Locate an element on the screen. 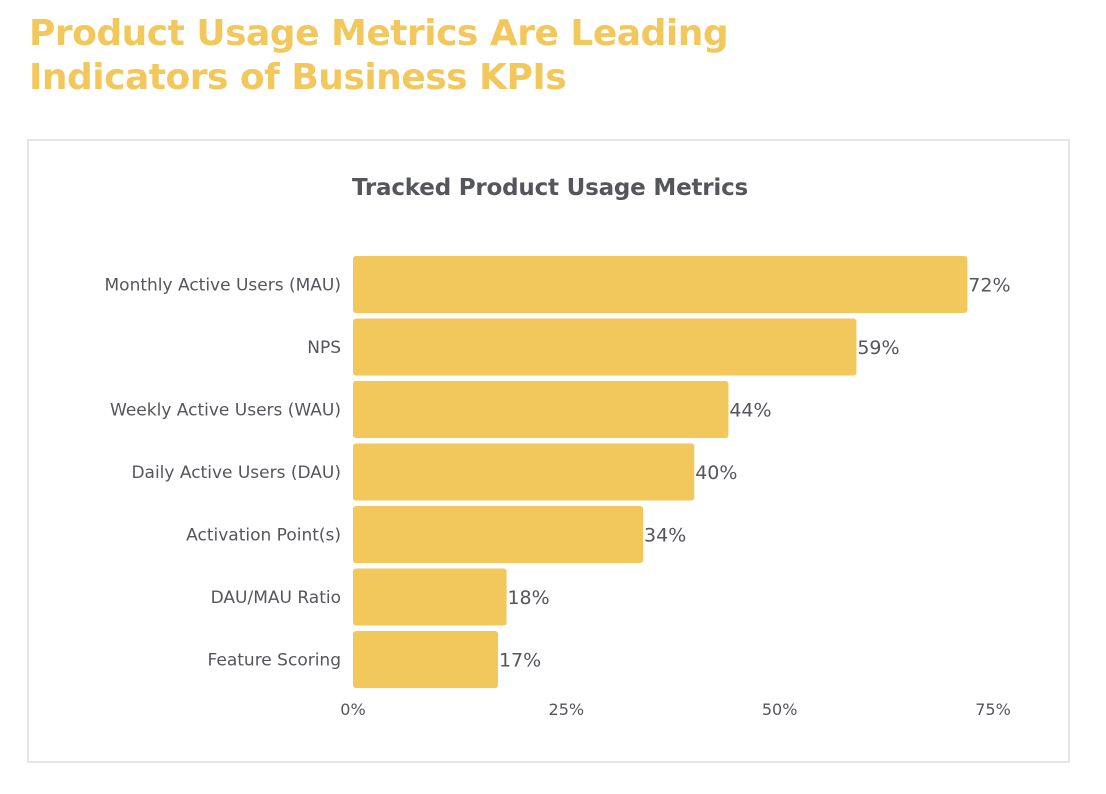  category-label: Daily Active Users (DAU) is located at coordinates (236, 473).